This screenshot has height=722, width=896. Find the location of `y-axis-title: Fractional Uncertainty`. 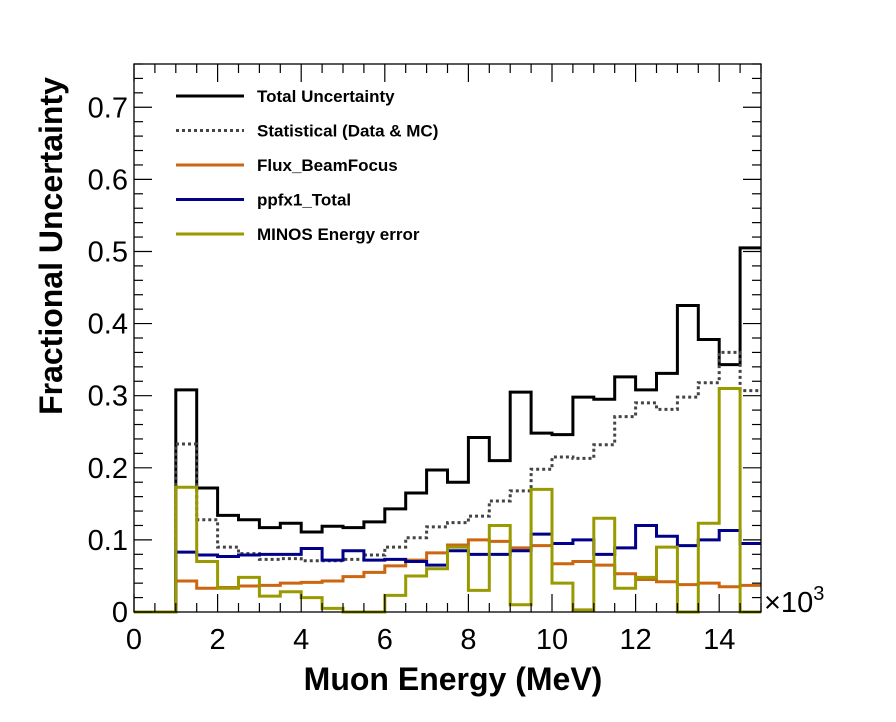

y-axis-title: Fractional Uncertainty is located at coordinates (51, 246).